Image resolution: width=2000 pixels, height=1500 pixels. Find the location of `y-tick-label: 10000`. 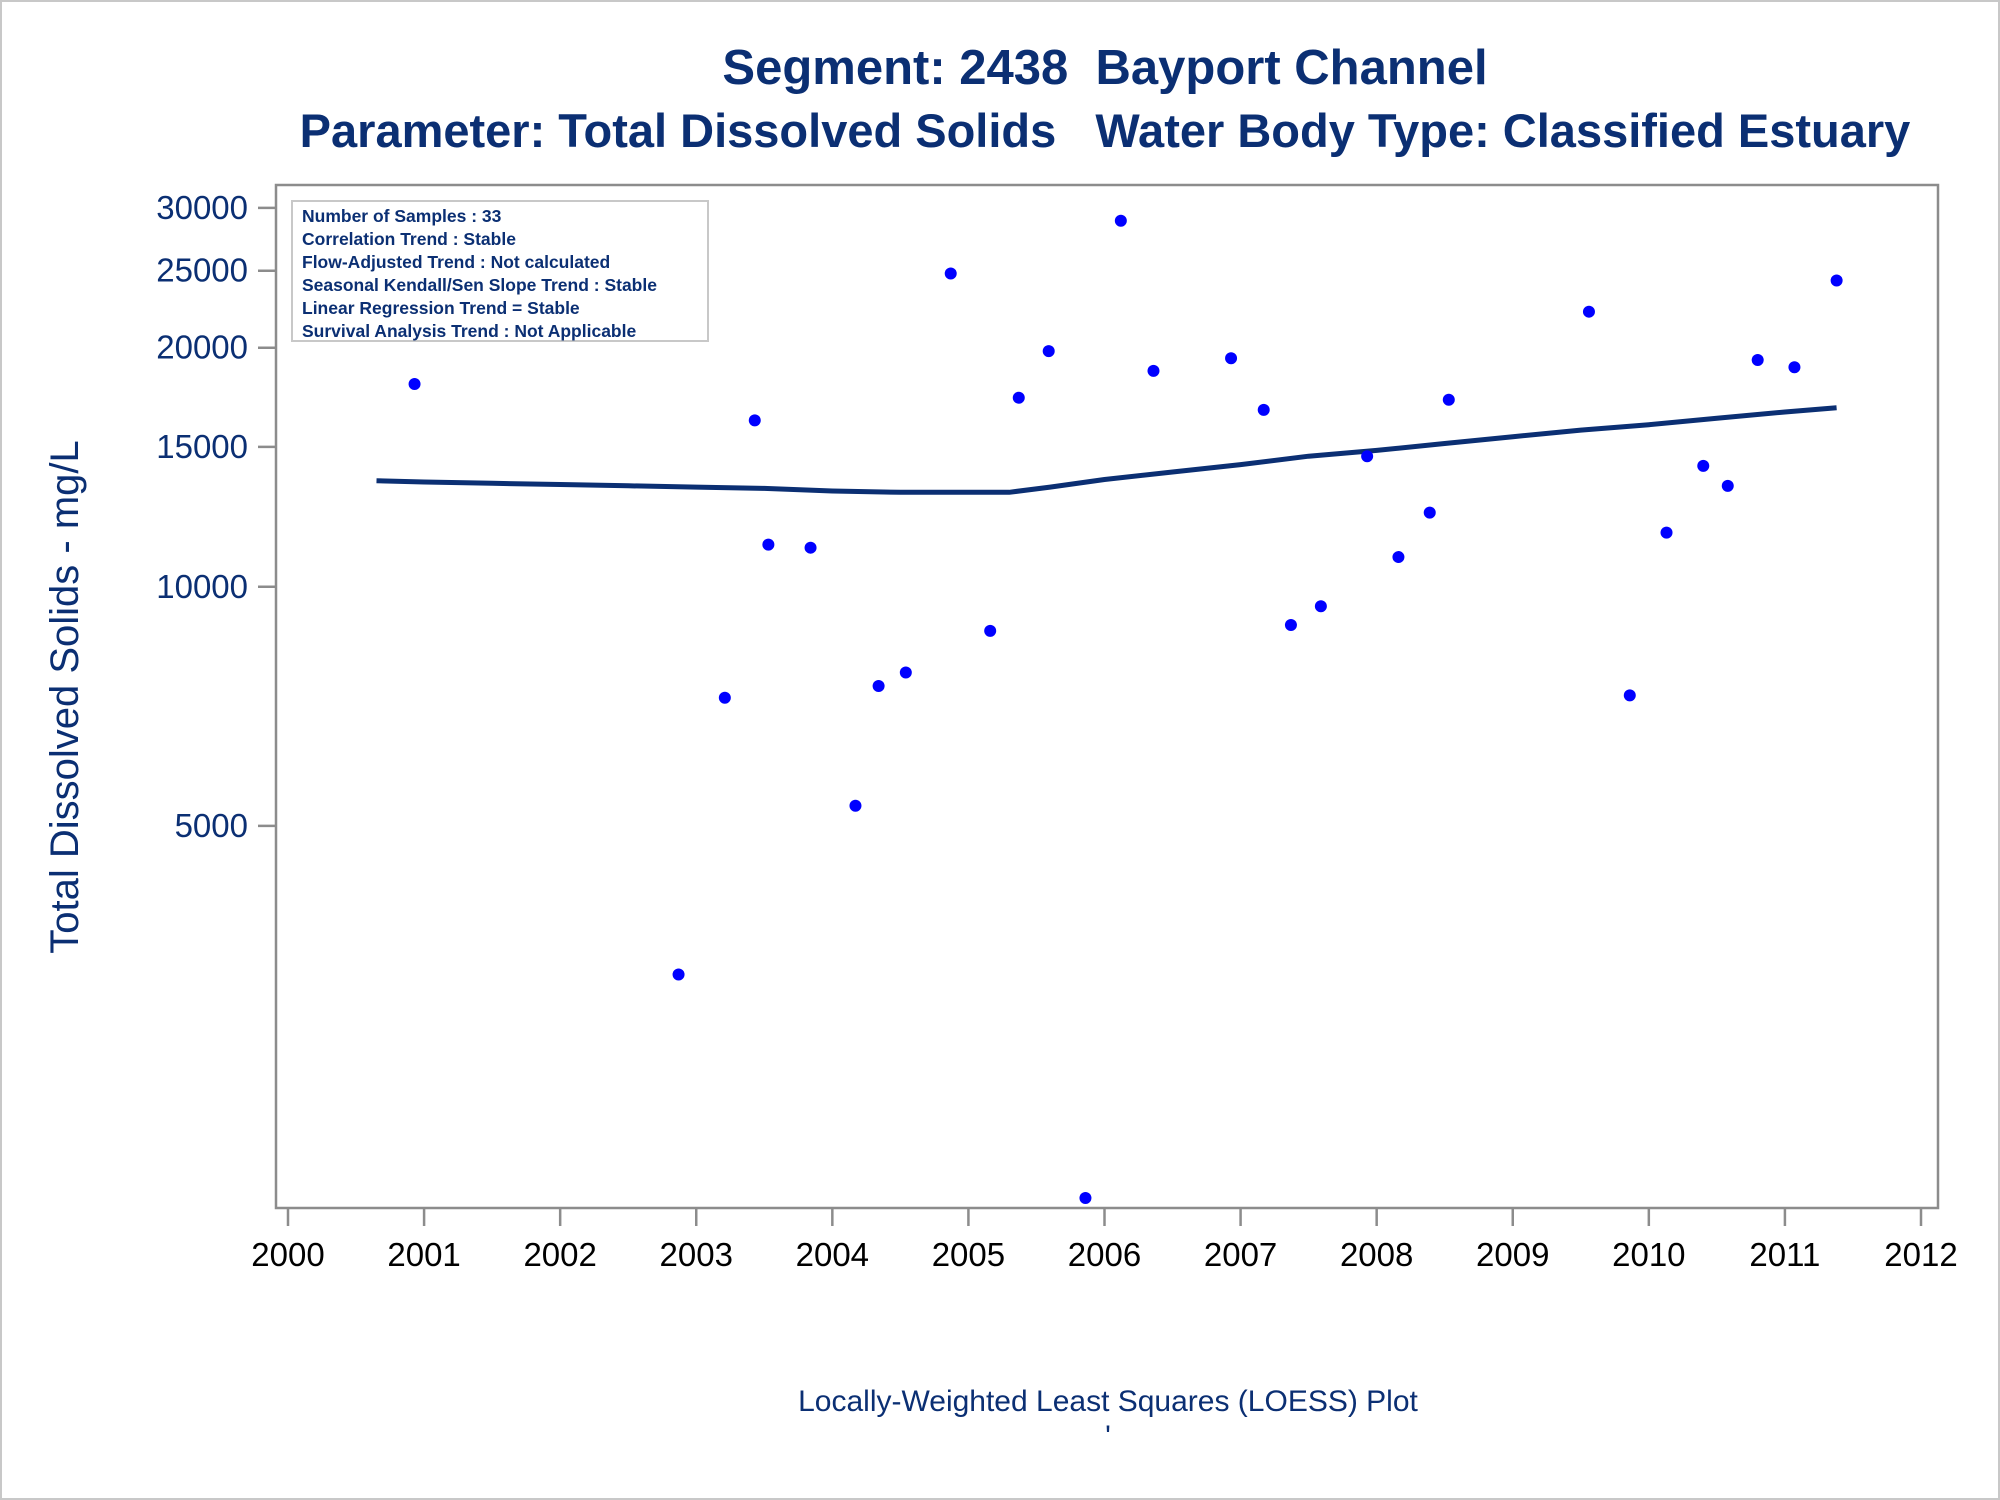

y-tick-label: 10000 is located at coordinates (202, 586).